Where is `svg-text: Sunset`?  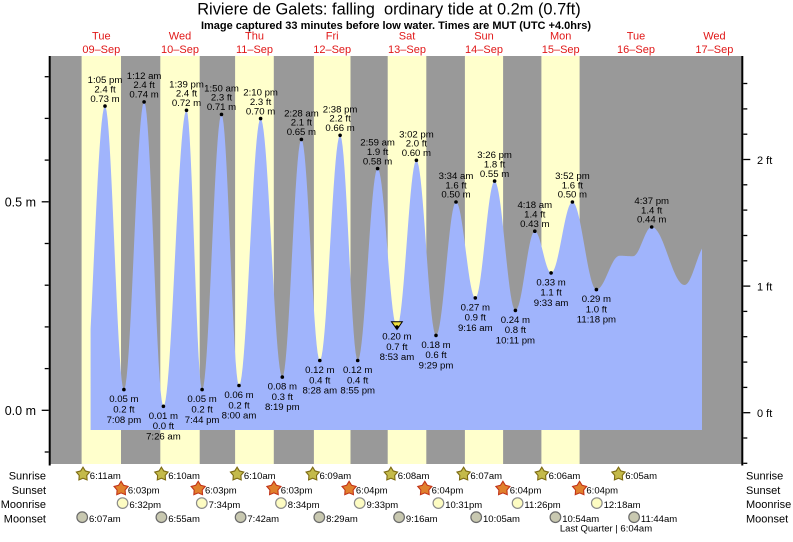 svg-text: Sunset is located at coordinates (763, 491).